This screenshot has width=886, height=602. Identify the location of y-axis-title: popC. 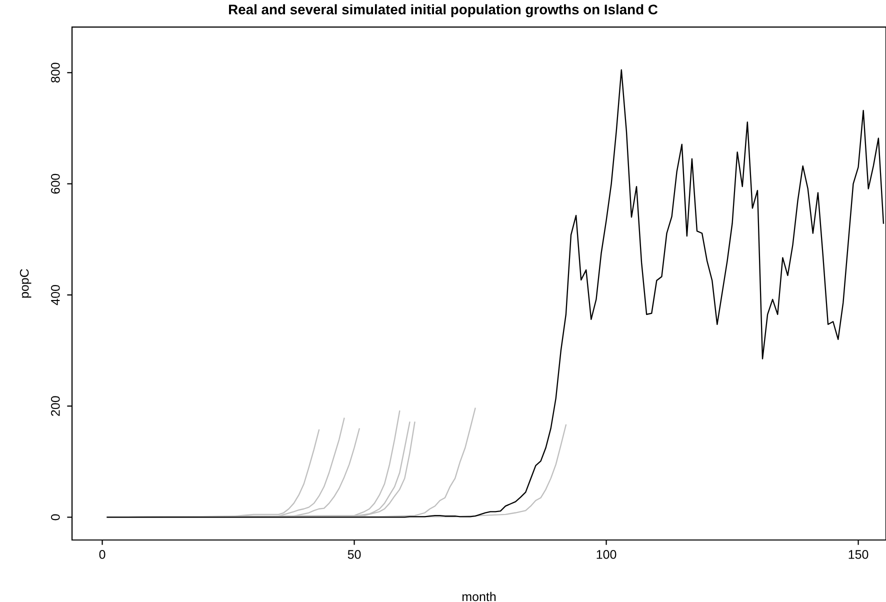
(26, 283).